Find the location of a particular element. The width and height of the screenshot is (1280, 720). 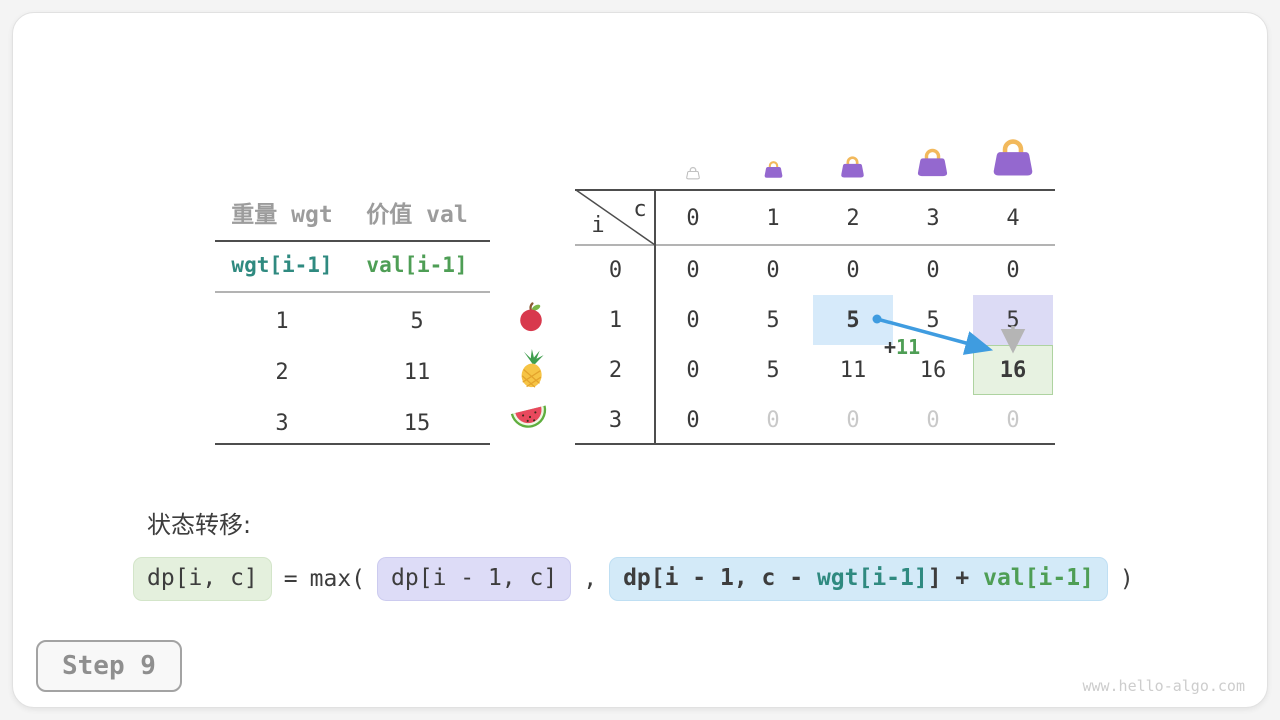

dp-table-vertical-line is located at coordinates (655, 317).